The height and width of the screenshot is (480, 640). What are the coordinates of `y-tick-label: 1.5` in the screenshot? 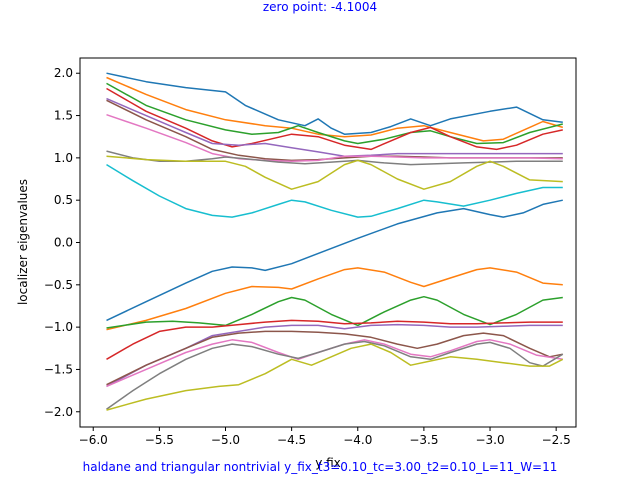 It's located at (63, 116).